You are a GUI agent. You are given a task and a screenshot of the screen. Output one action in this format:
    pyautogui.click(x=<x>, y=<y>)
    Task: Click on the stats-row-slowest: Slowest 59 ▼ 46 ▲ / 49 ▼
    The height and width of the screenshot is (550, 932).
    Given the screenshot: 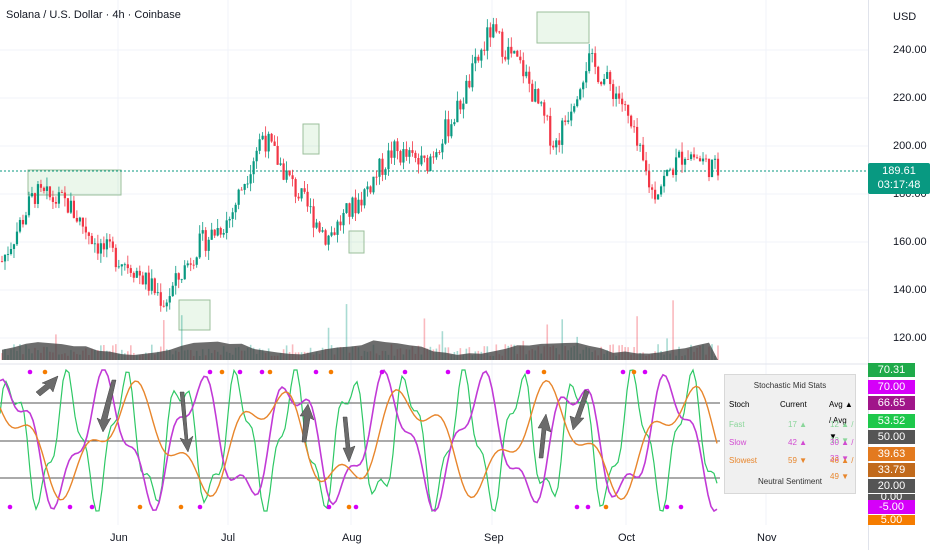 What is the action you would take?
    pyautogui.click(x=790, y=467)
    